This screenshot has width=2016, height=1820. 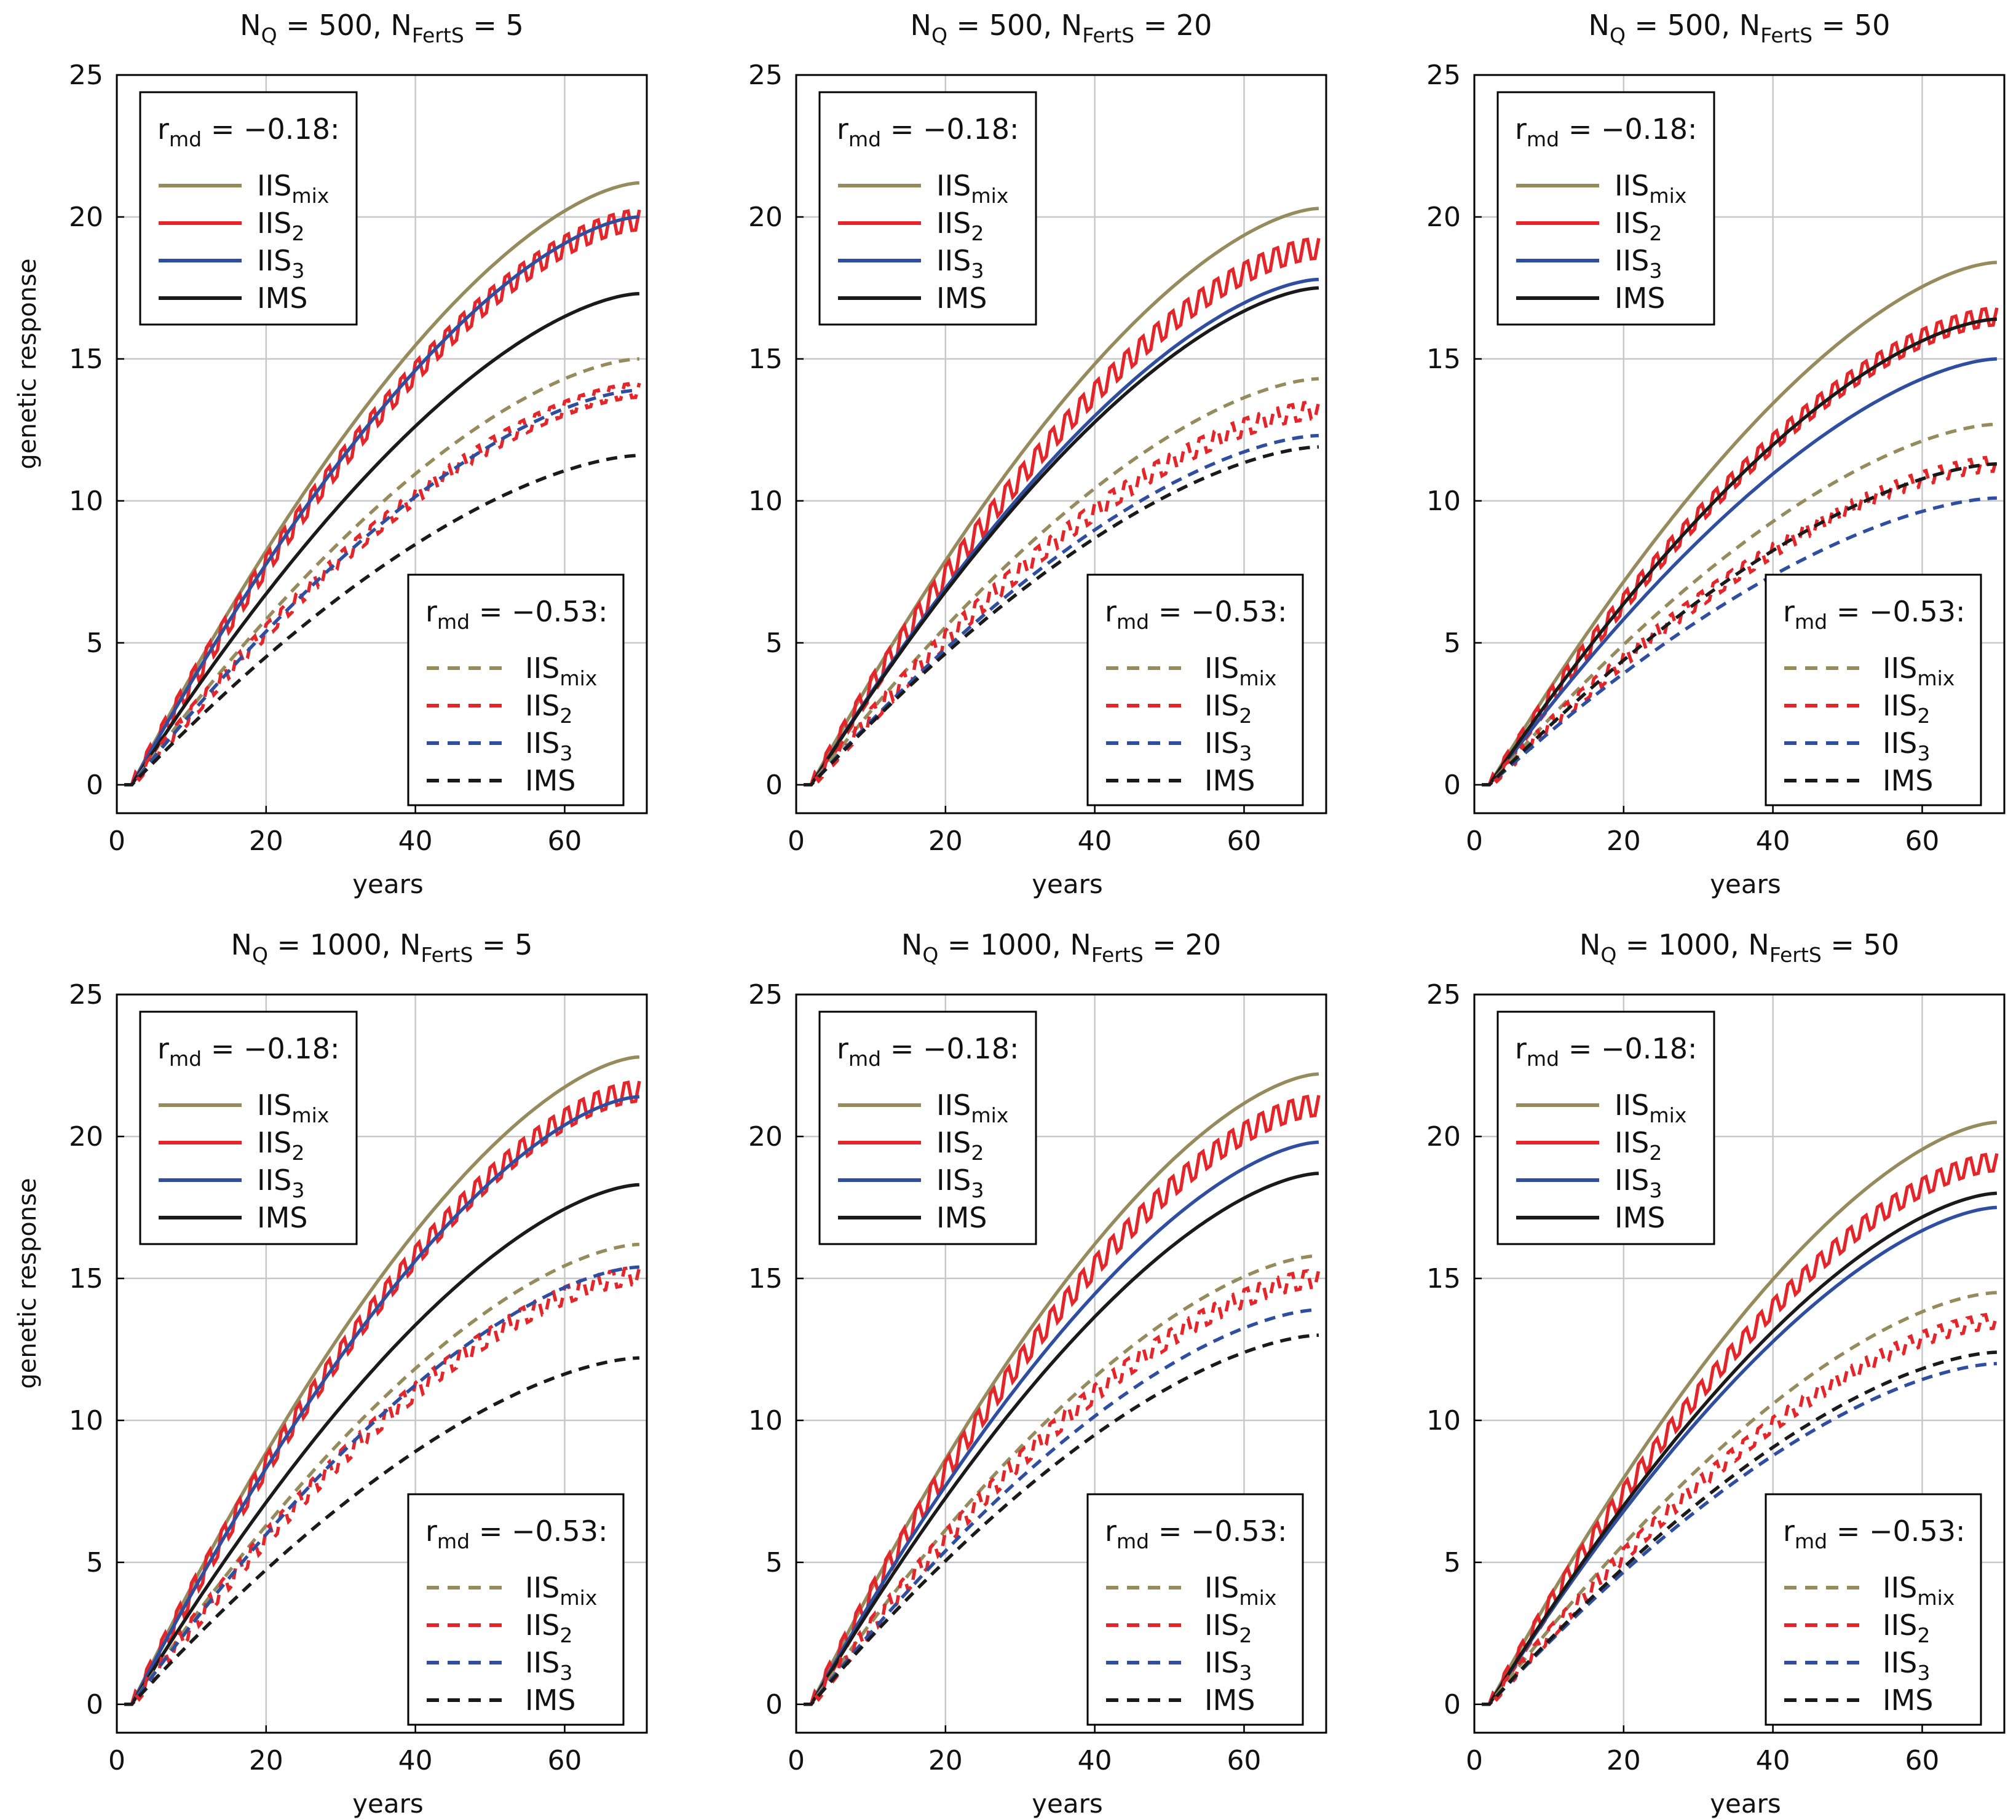 I want to click on panel-title: NQ = 1000, NFertS = 50, so click(x=1739, y=947).